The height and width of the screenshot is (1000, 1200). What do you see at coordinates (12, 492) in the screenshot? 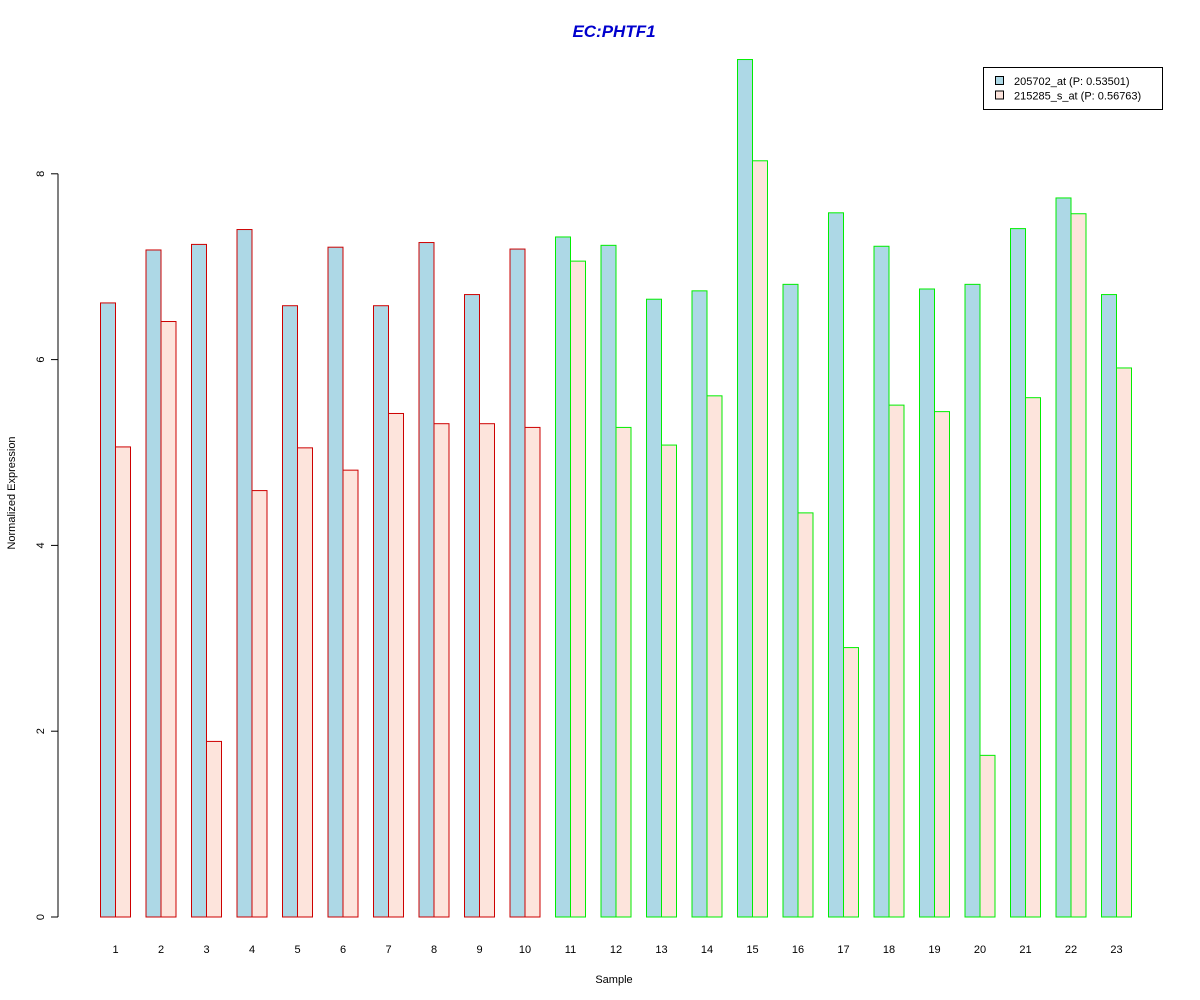
I see `y-axis-label: Normalized Expression` at bounding box center [12, 492].